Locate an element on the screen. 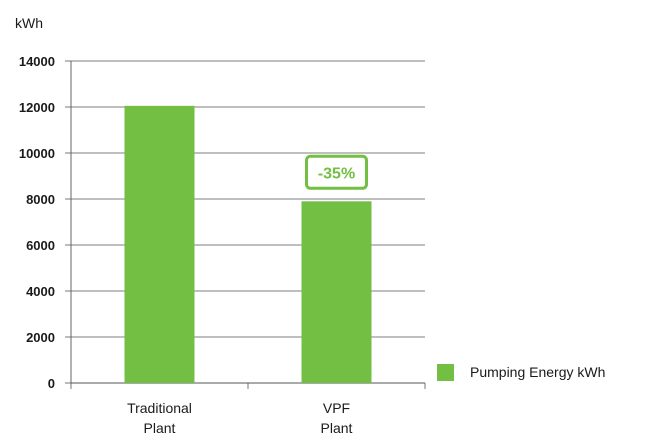 The image size is (670, 441). legend-swatch is located at coordinates (445, 372).